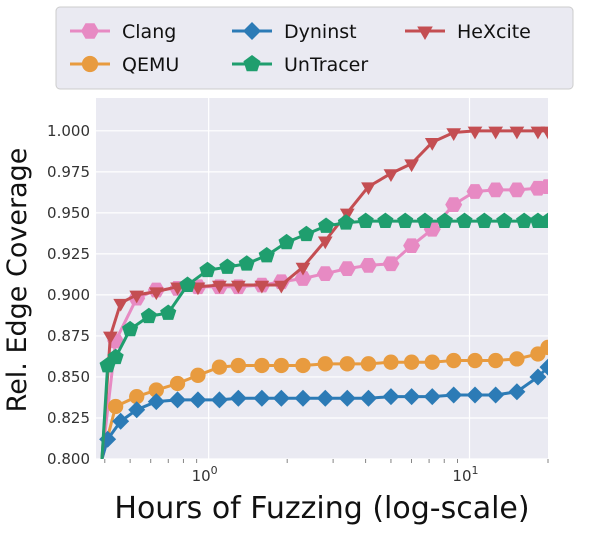  I want to click on x-tick-label: 10¹, so click(465, 474).